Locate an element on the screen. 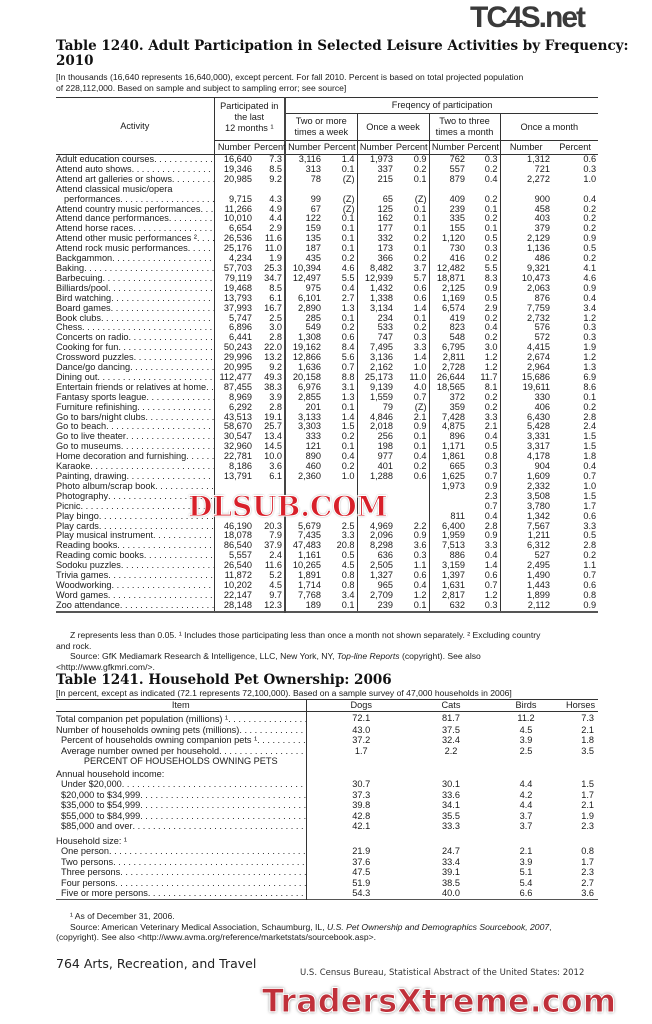 This screenshot has width=652, height=1024. percent-cell: 38.3 is located at coordinates (273, 387).